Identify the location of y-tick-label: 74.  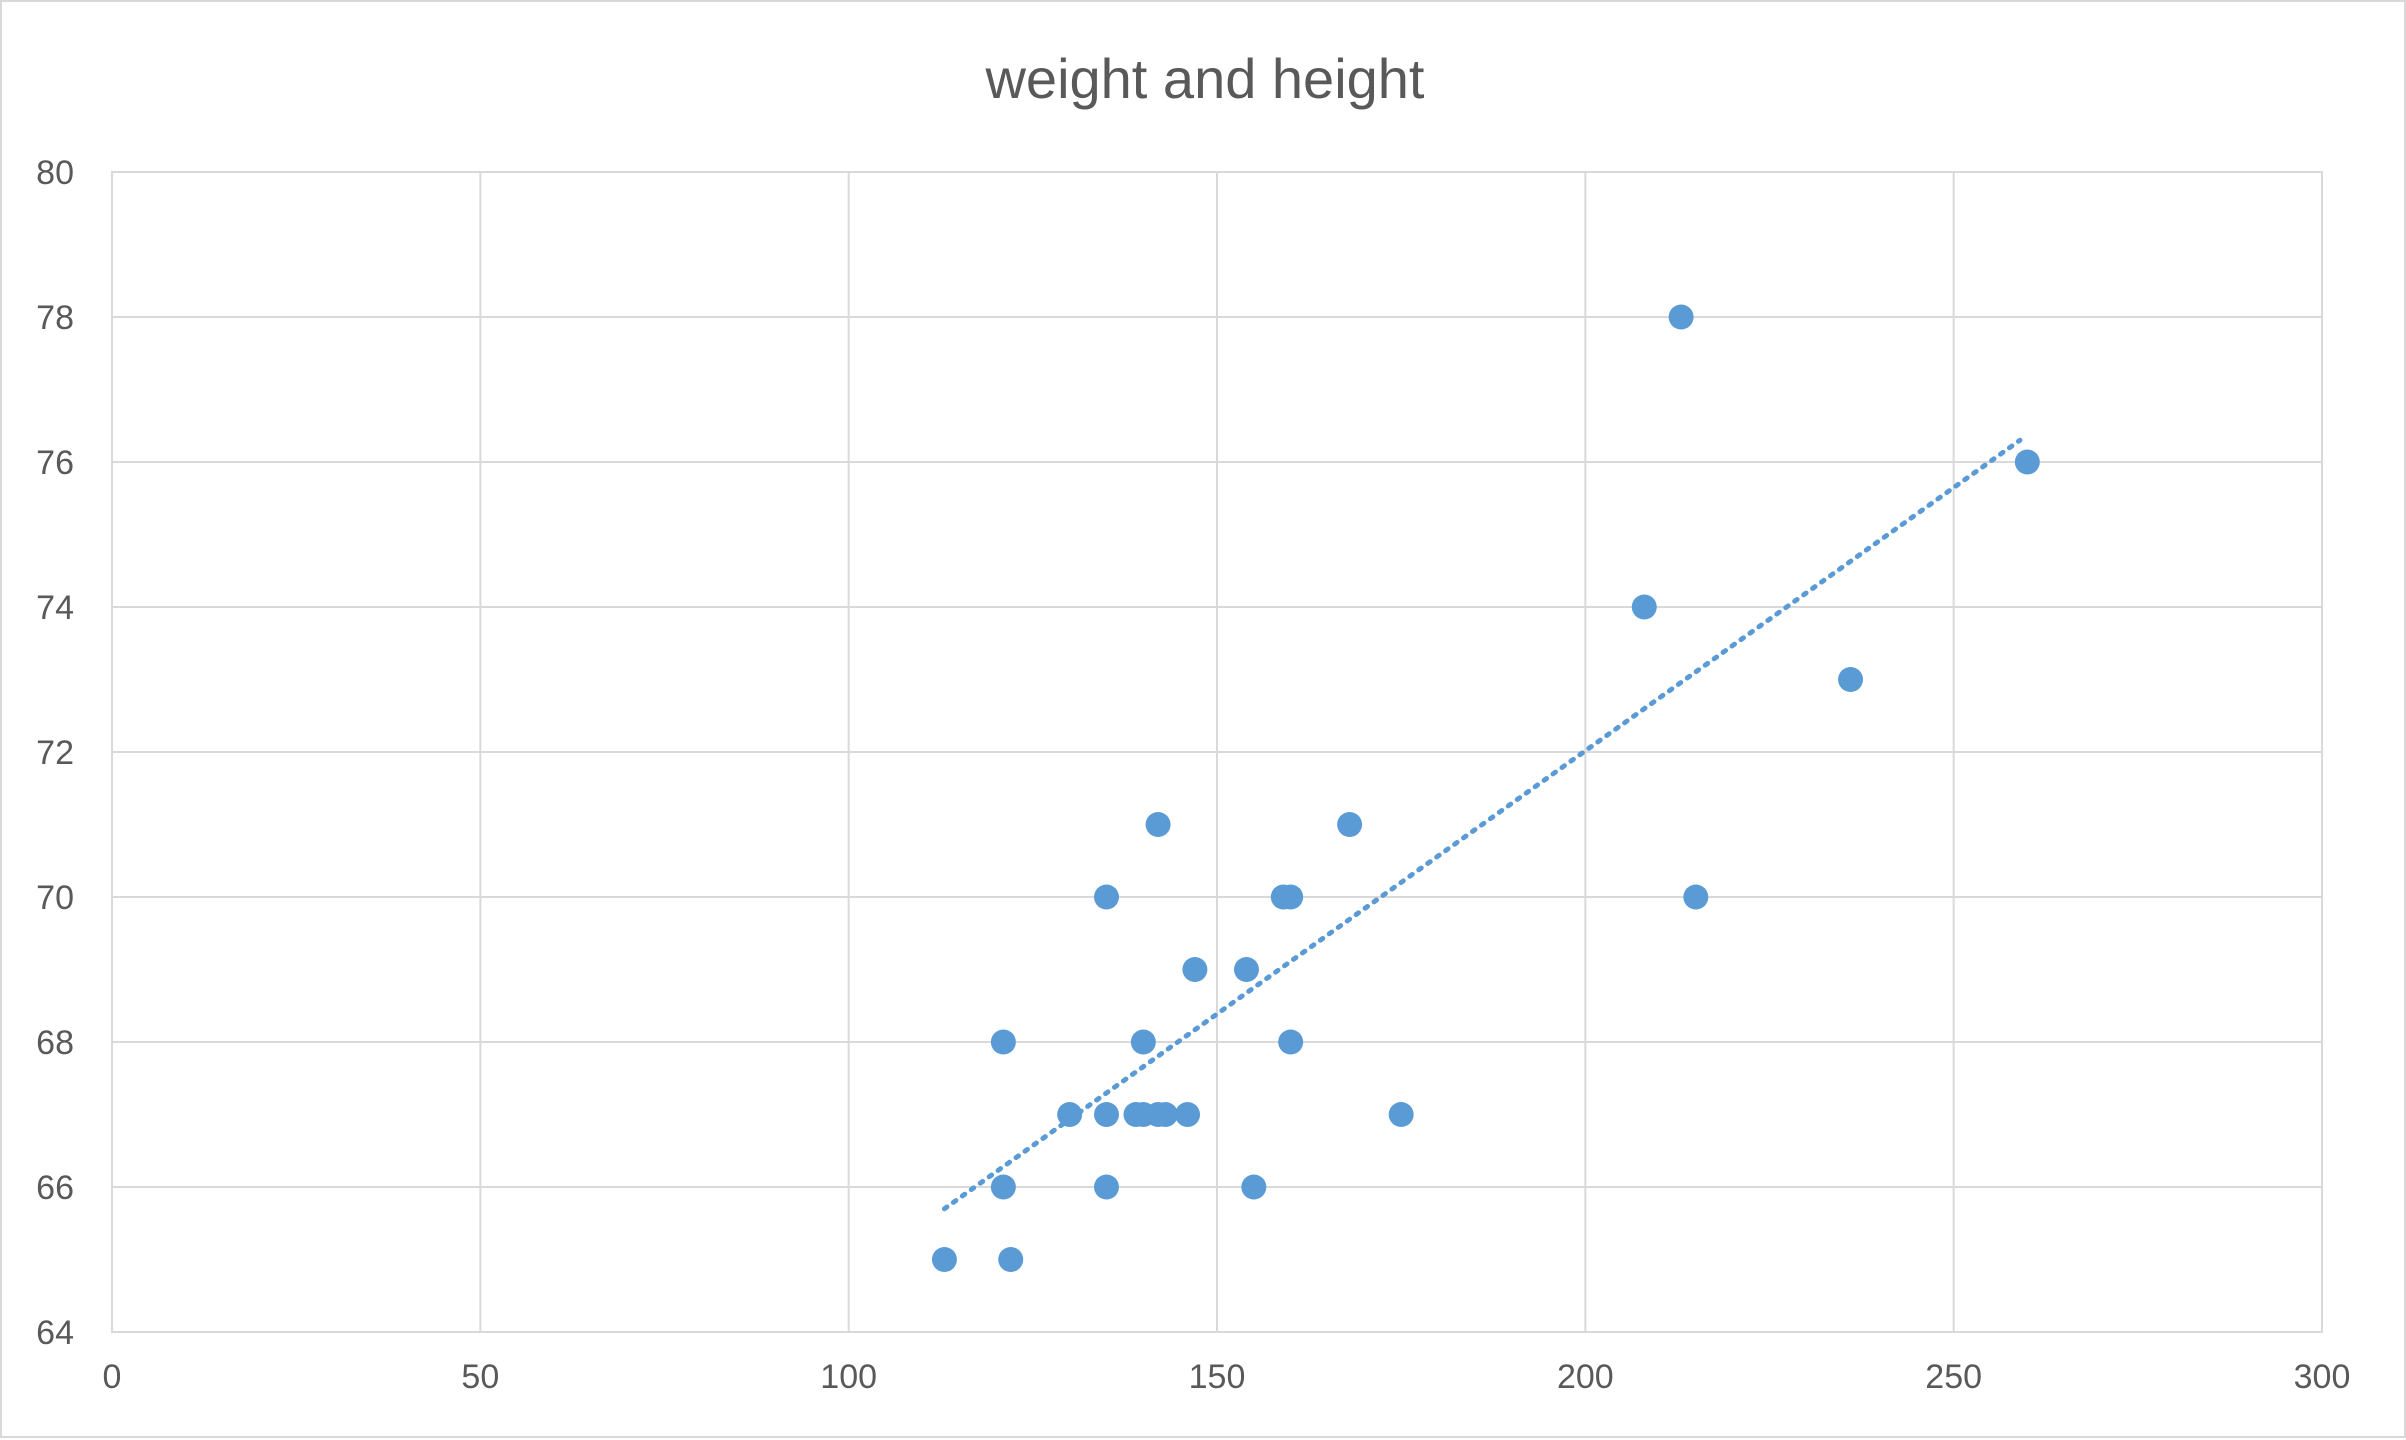
(55, 608).